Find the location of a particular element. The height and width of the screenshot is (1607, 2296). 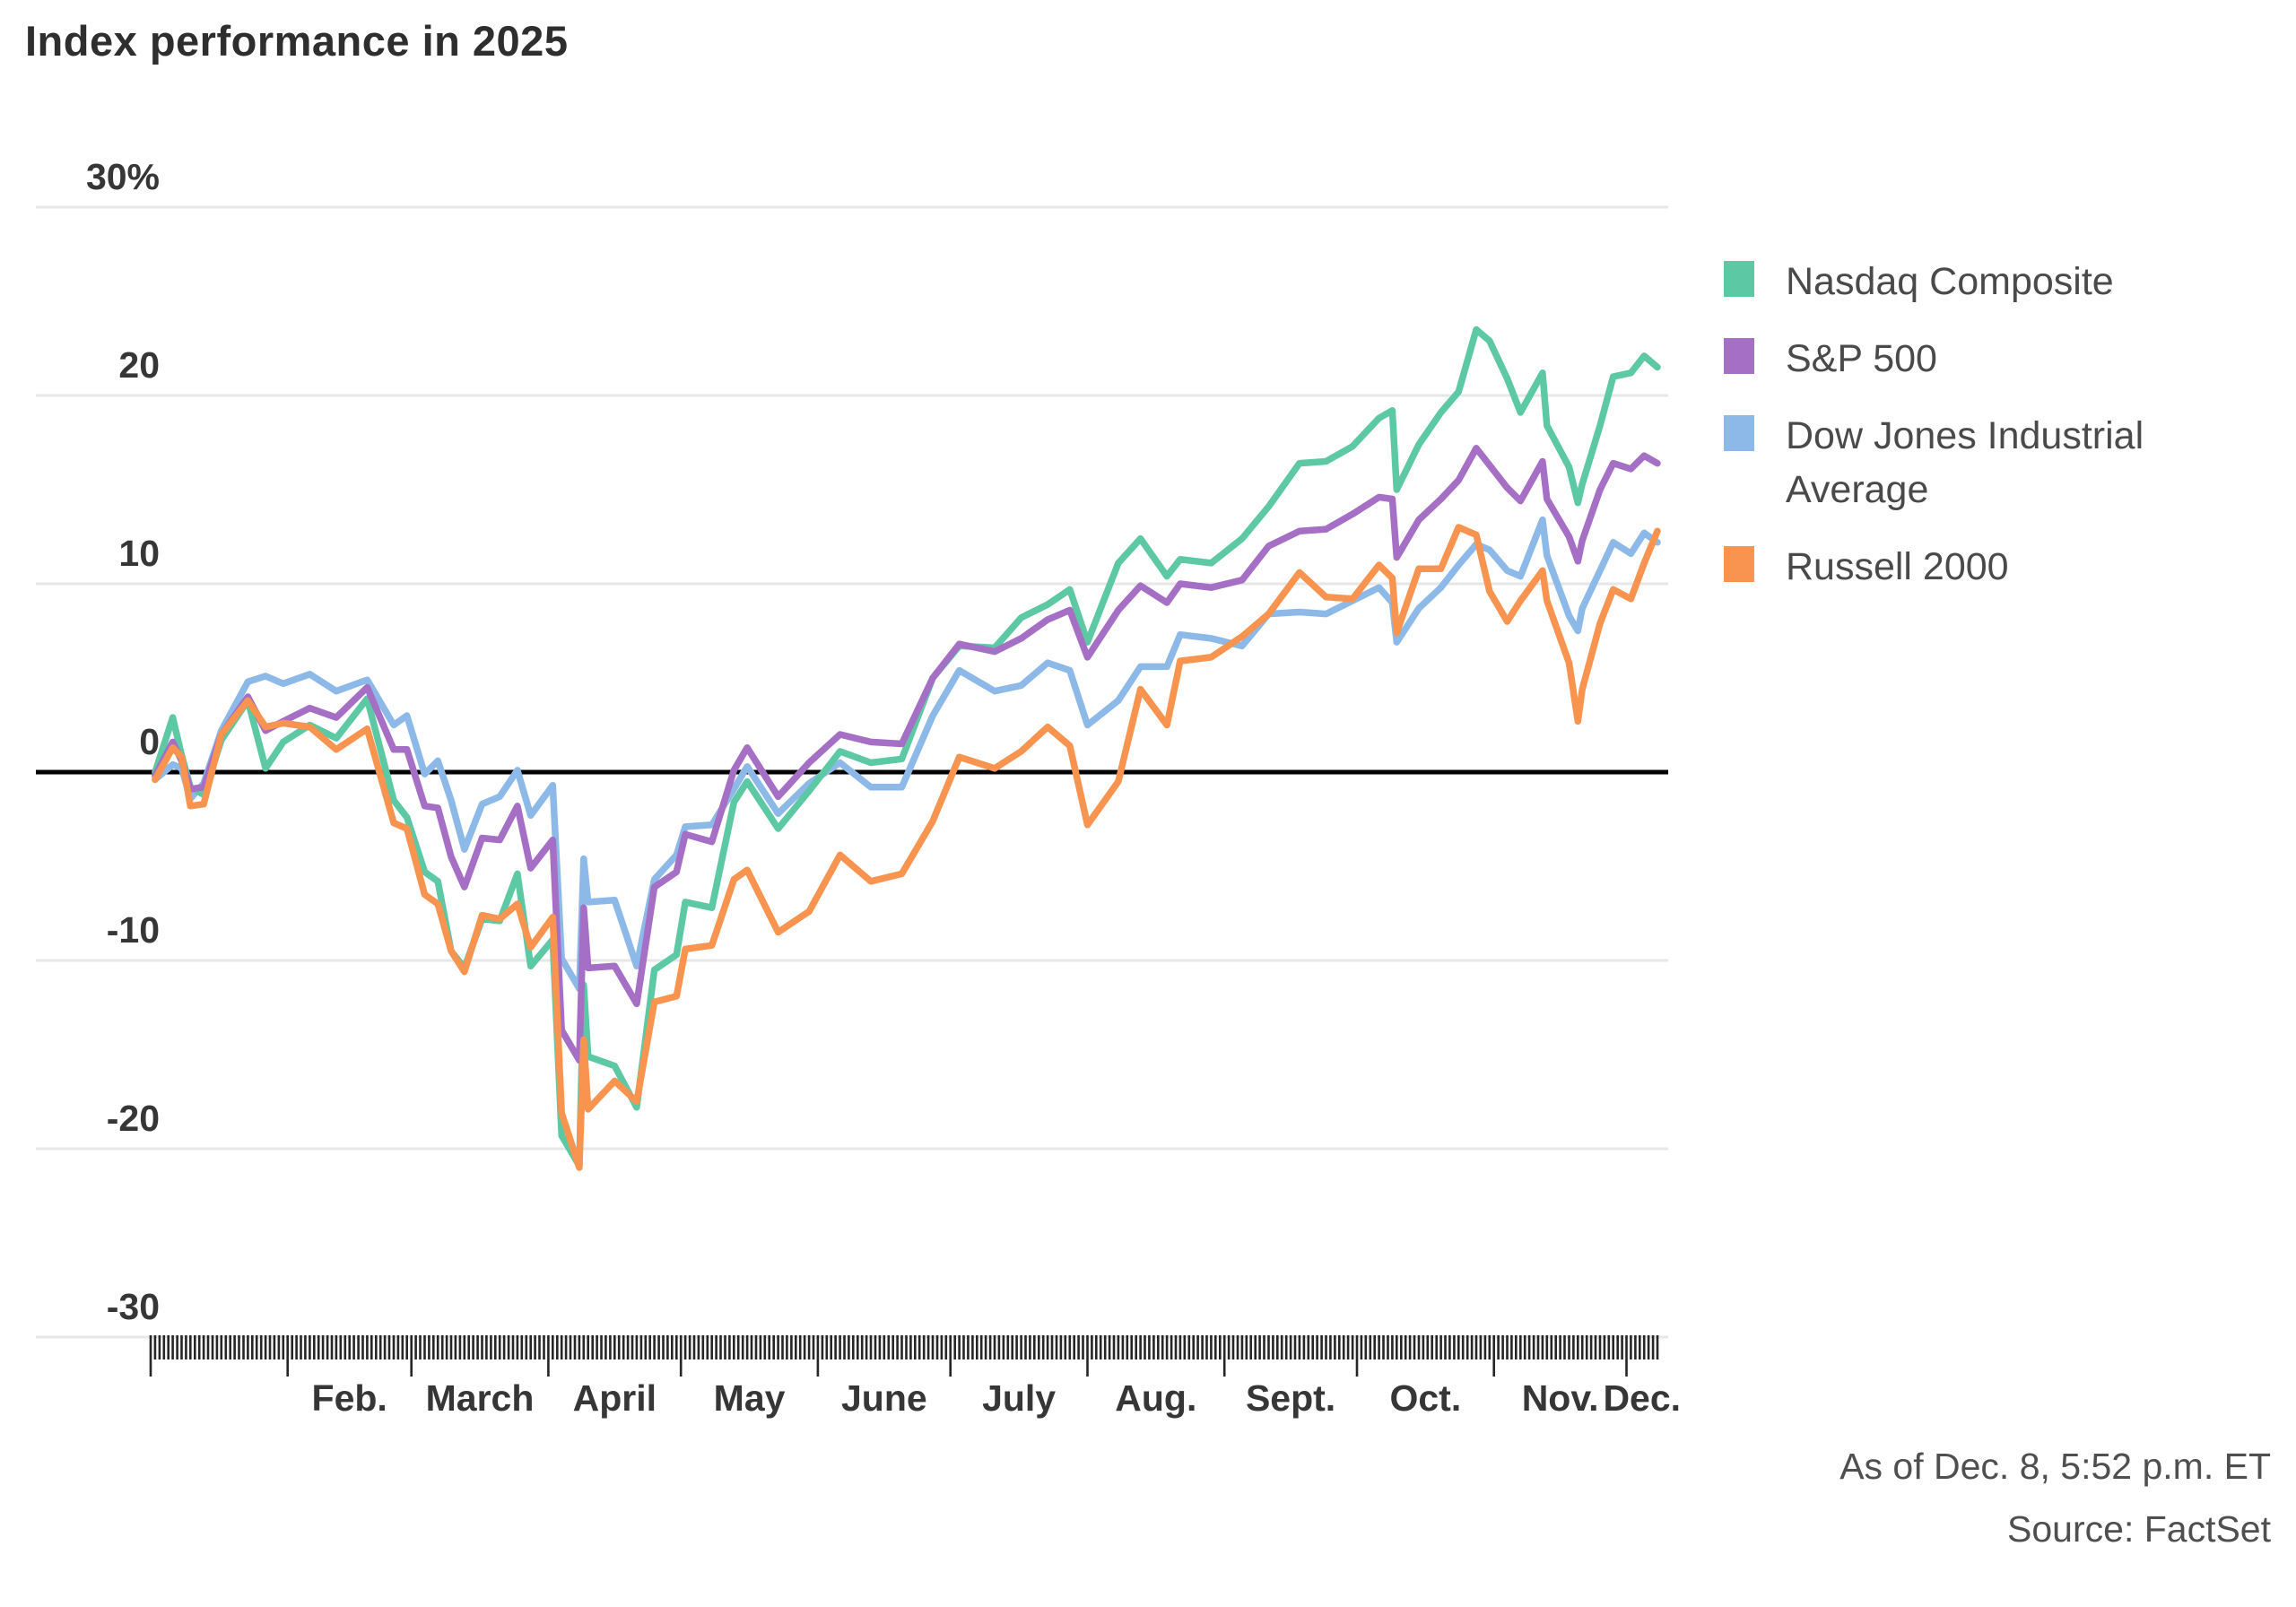

month-label-nov: Nov. is located at coordinates (1560, 1398).